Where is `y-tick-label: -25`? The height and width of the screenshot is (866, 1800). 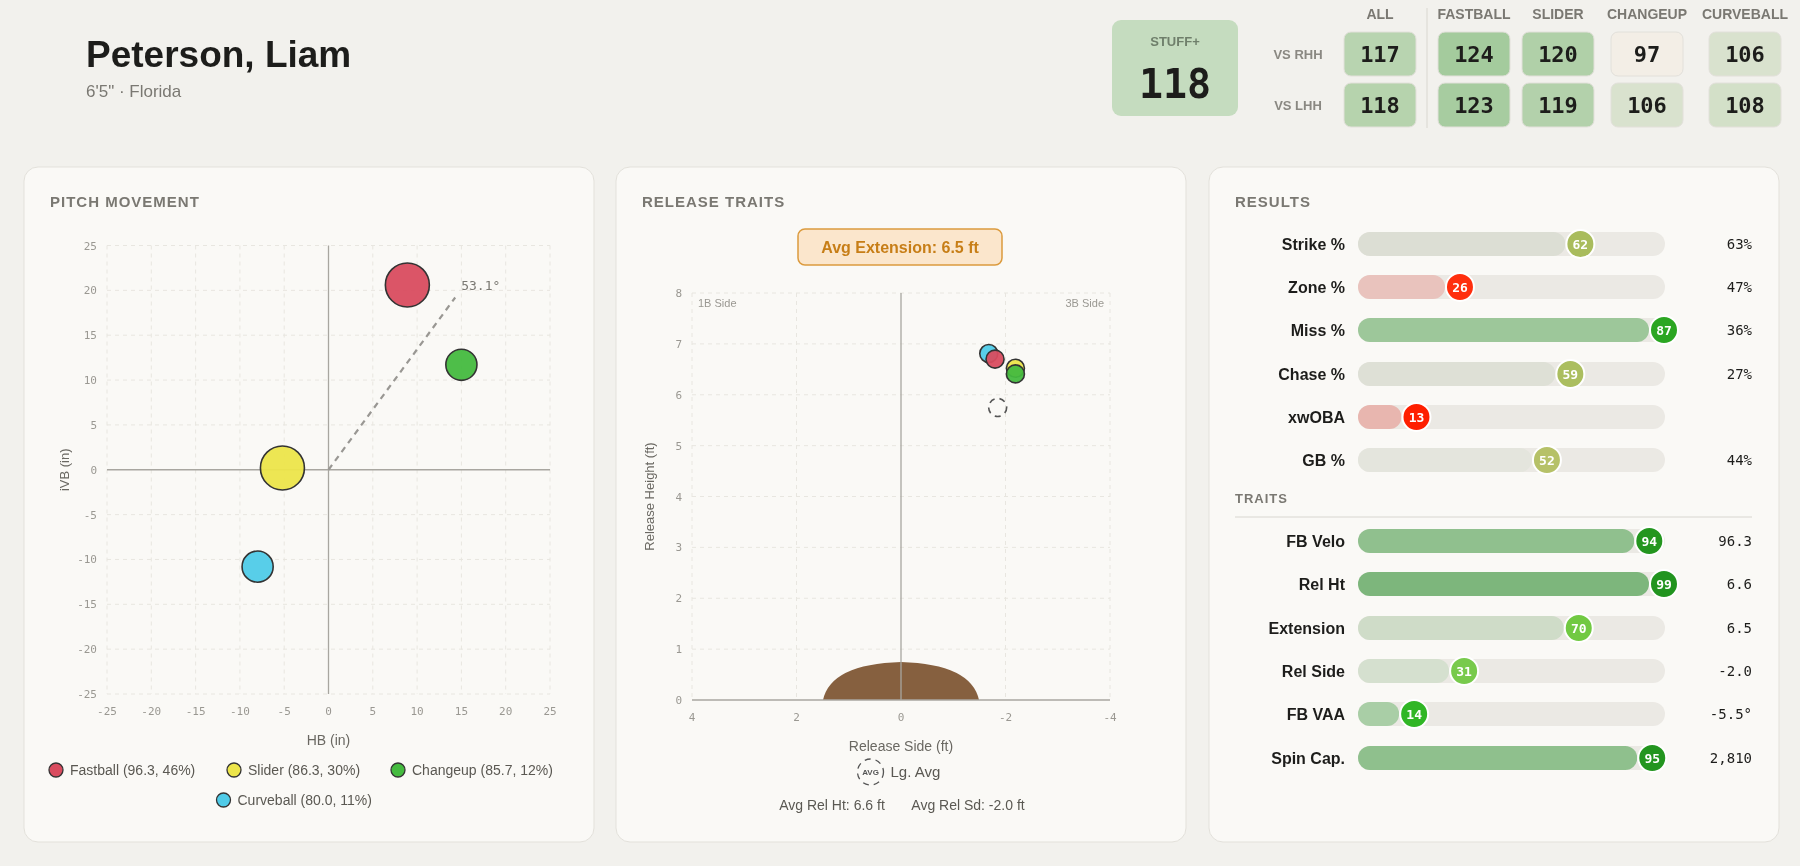
y-tick-label: -25 is located at coordinates (87, 694).